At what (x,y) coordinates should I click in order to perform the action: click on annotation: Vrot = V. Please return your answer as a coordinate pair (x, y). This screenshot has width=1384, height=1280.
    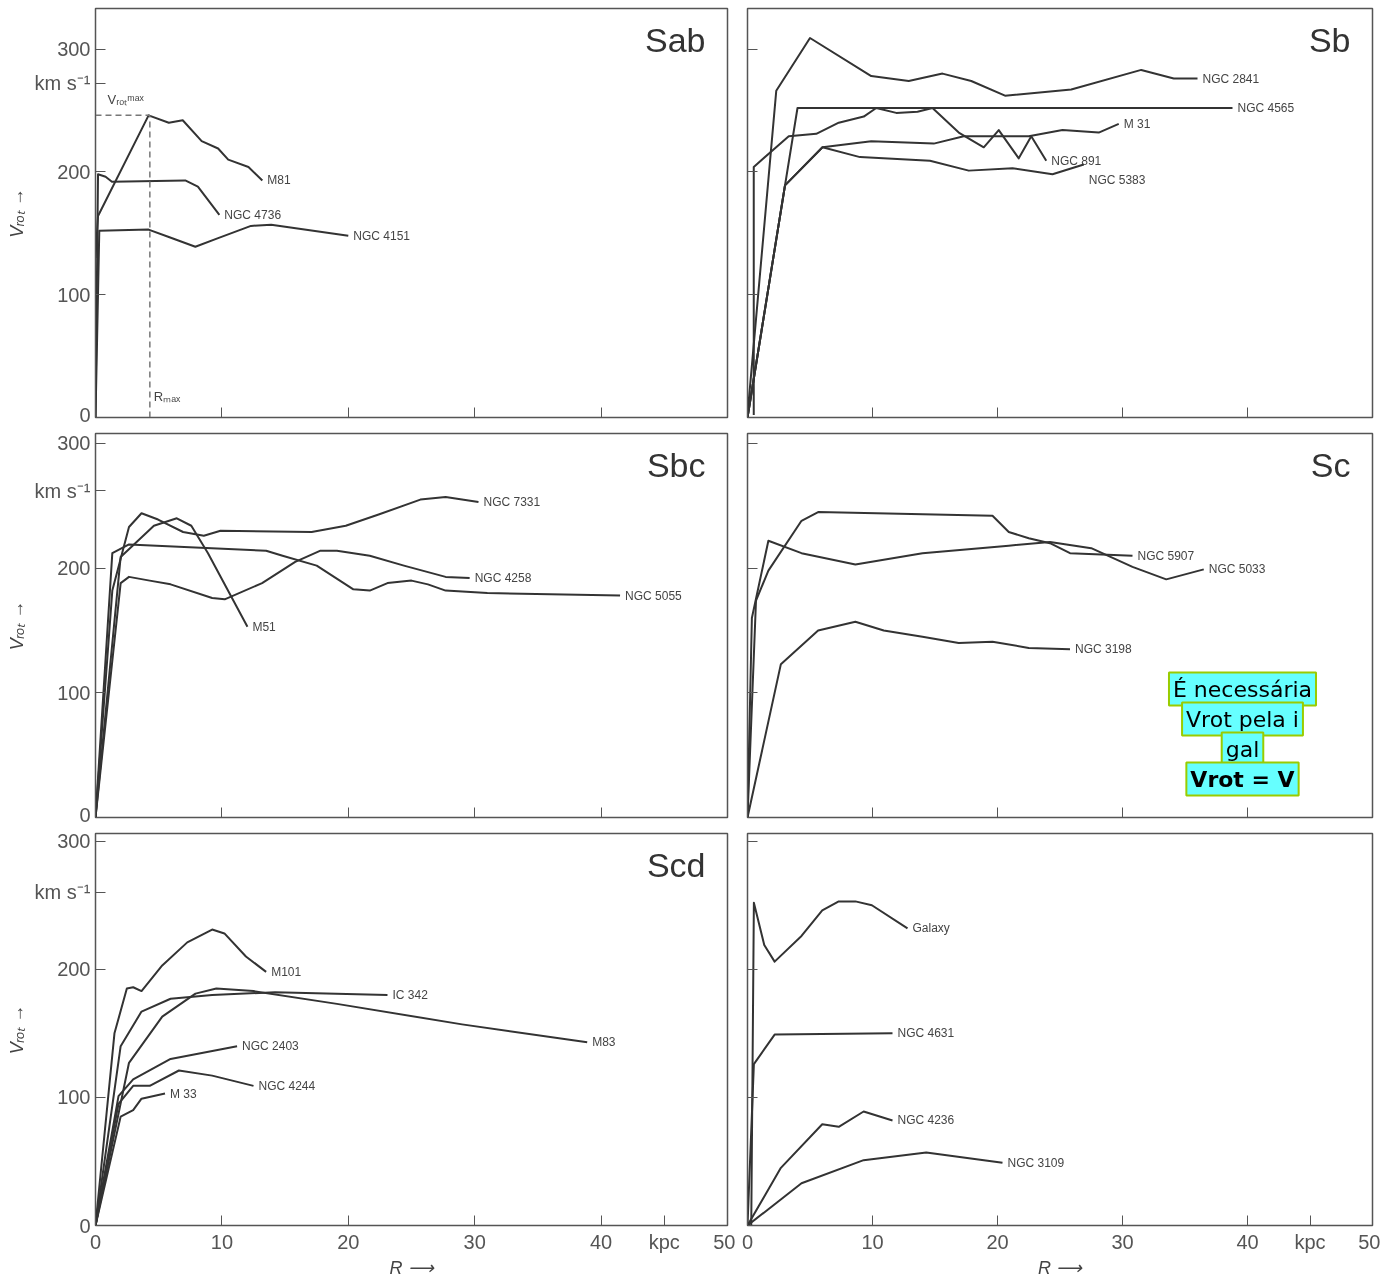
    Looking at the image, I should click on (1242, 779).